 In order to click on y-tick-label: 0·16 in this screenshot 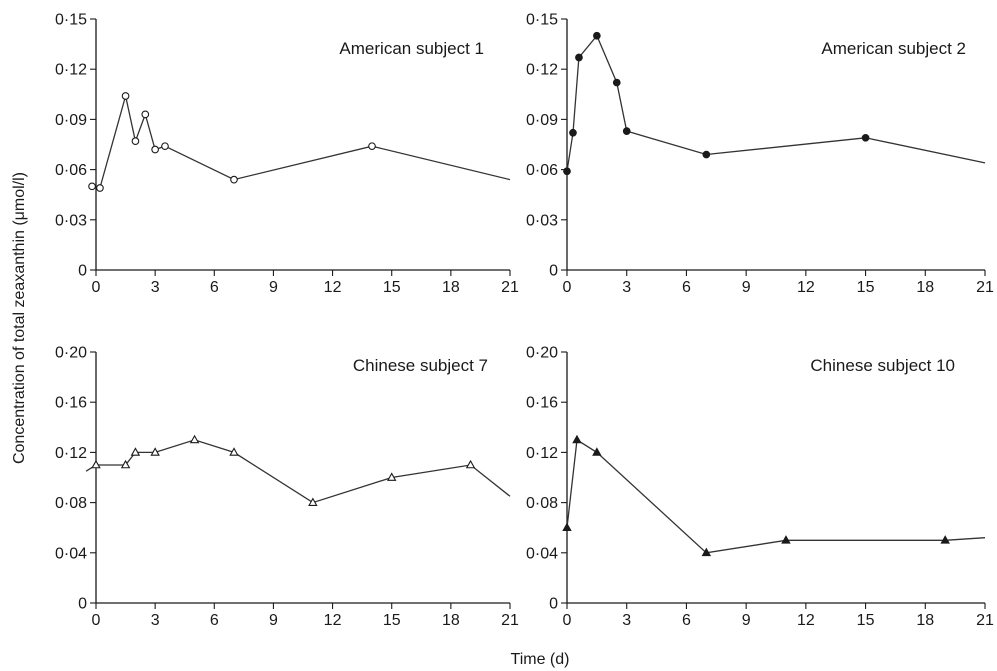, I will do `click(71, 403)`.